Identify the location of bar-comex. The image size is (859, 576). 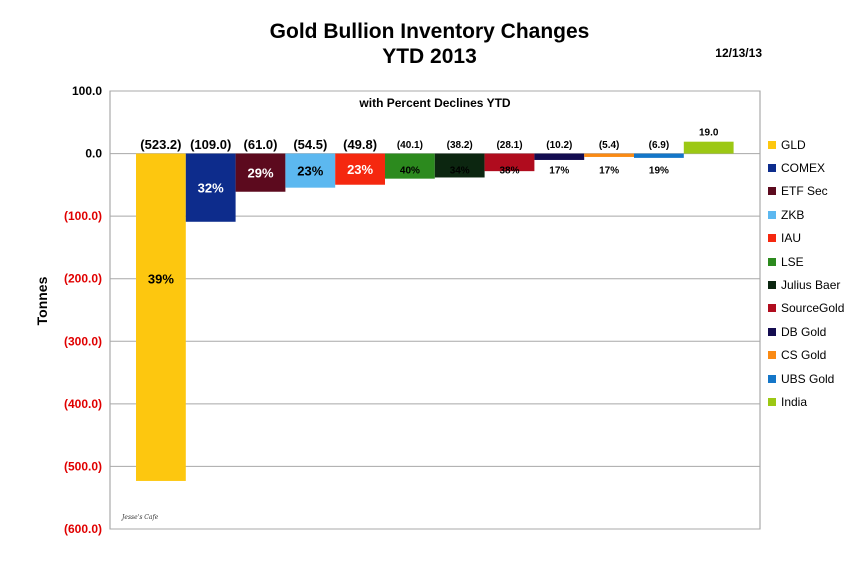
(210, 187).